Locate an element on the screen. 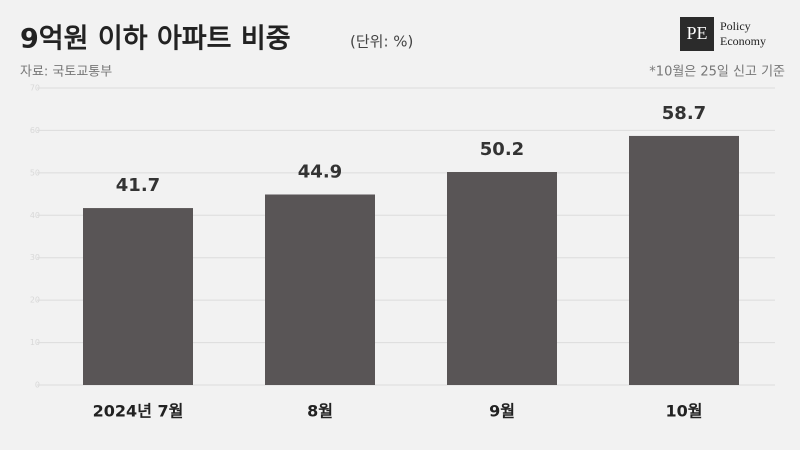  chart-subtitle: (단위: %) is located at coordinates (381, 42).